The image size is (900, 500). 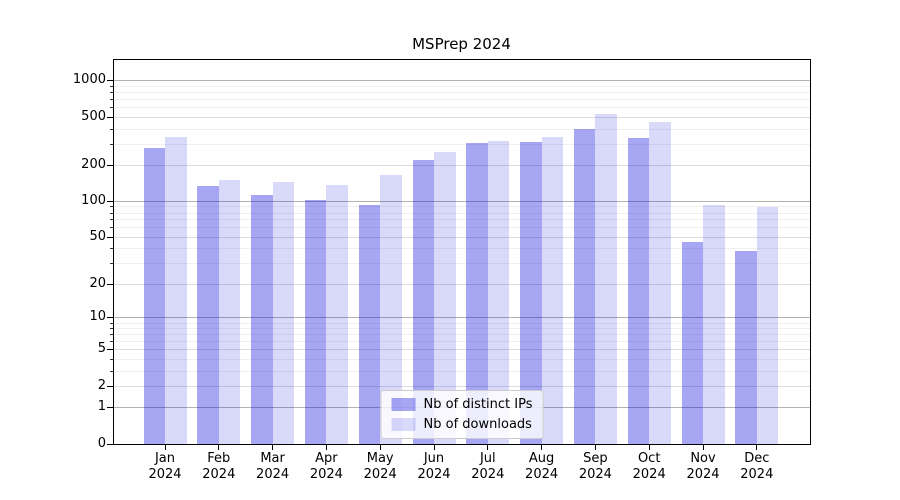 I want to click on y-tick-label-10: 10, so click(x=97, y=317).